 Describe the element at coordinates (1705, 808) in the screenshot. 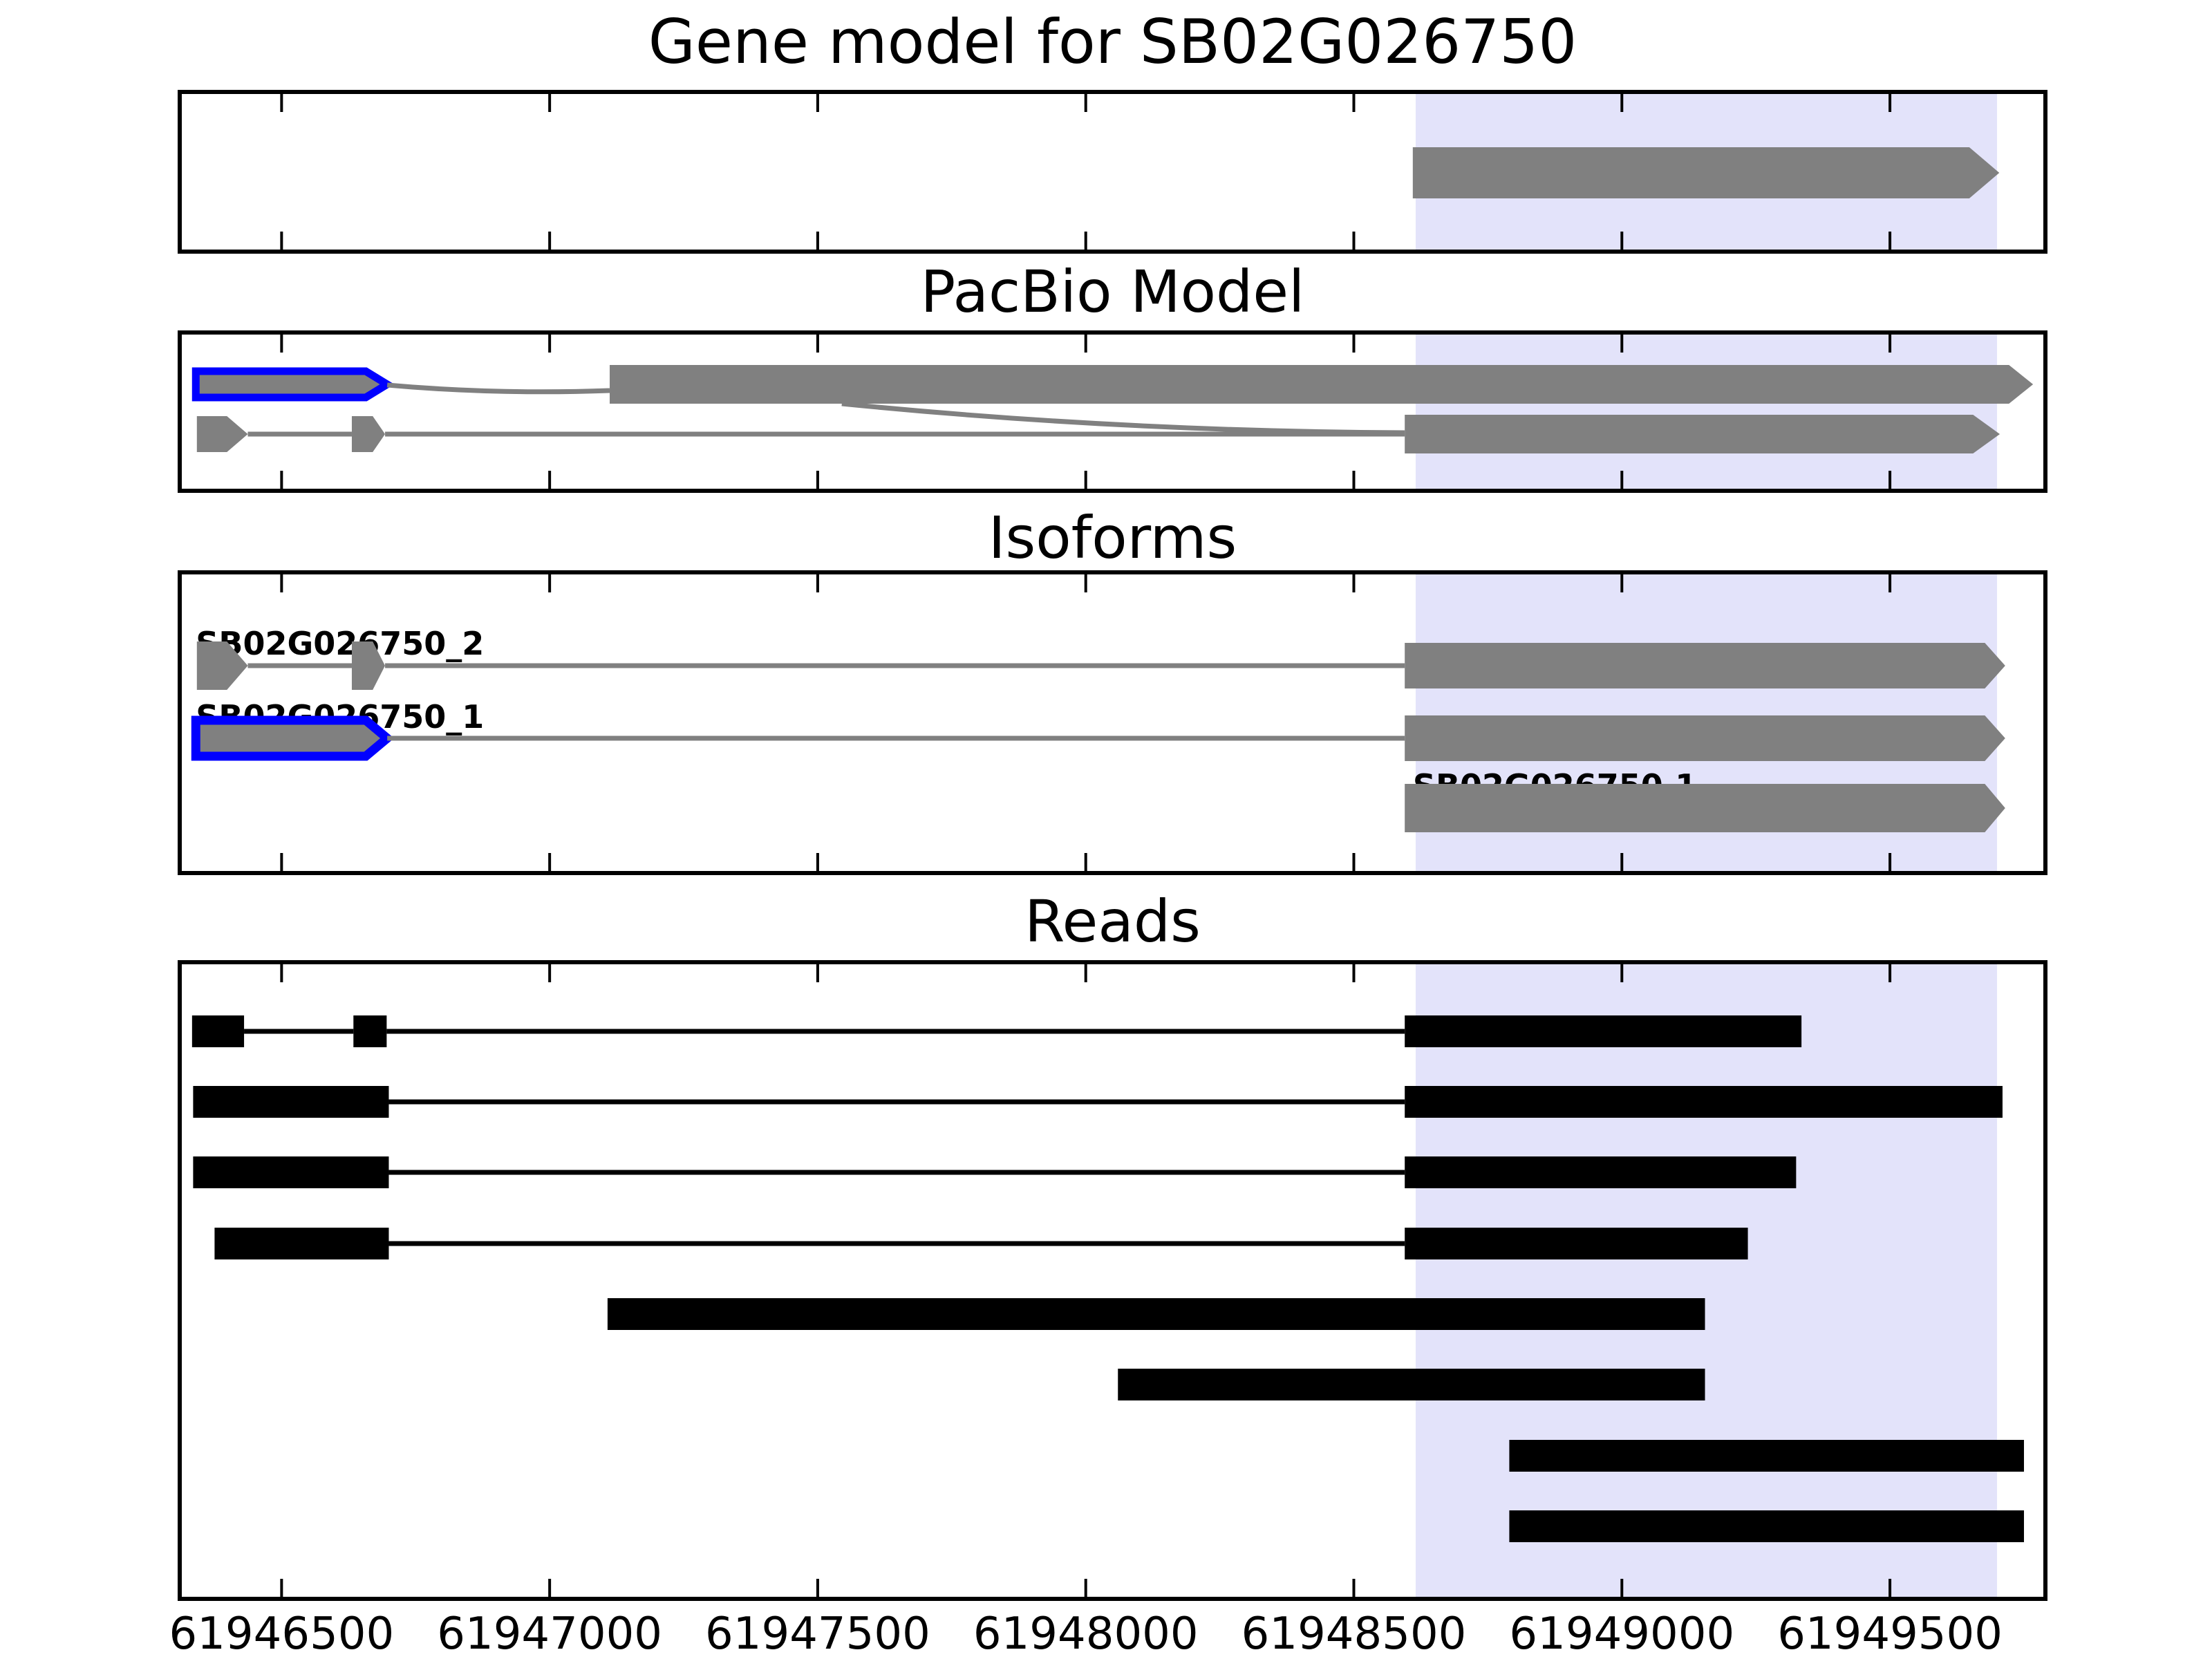

I see `reference-isoform-exon` at that location.